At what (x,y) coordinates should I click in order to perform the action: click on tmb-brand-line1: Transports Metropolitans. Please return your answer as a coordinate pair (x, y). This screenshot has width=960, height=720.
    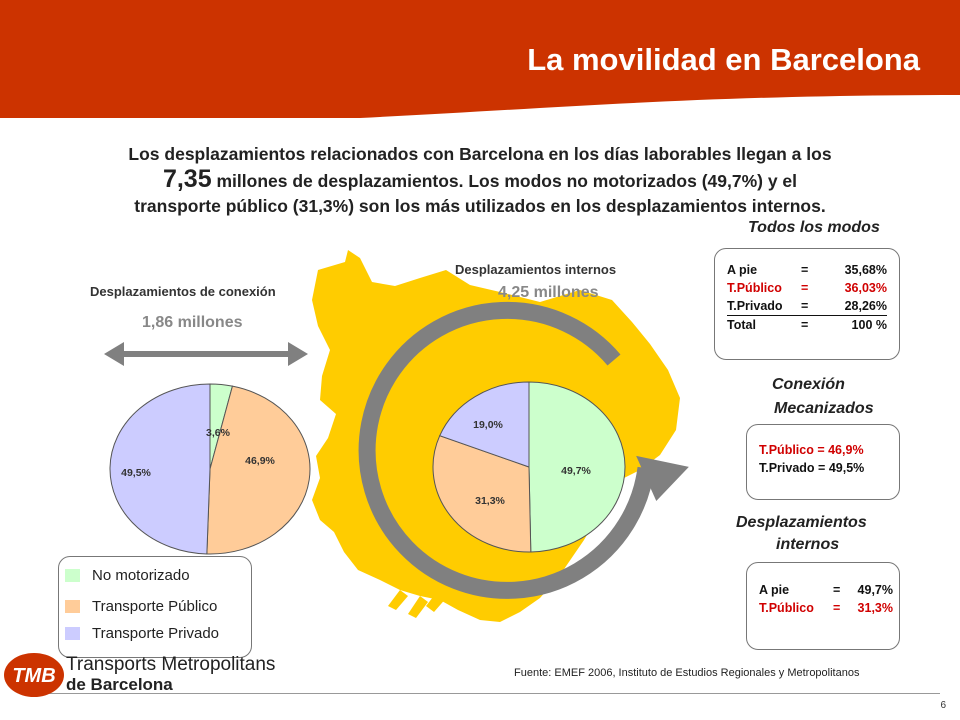
    Looking at the image, I should click on (171, 664).